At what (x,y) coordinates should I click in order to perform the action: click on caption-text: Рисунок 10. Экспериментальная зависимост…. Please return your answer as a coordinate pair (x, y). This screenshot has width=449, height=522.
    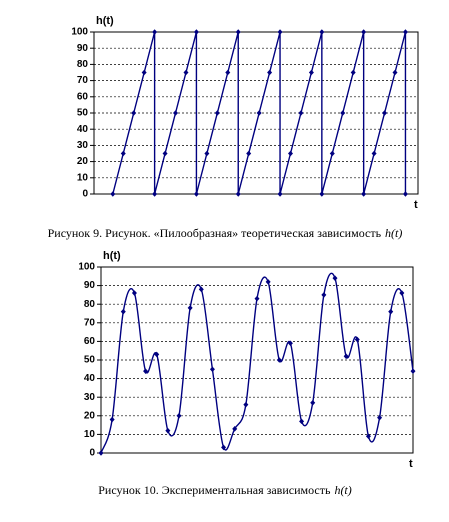
    Looking at the image, I should click on (214, 490).